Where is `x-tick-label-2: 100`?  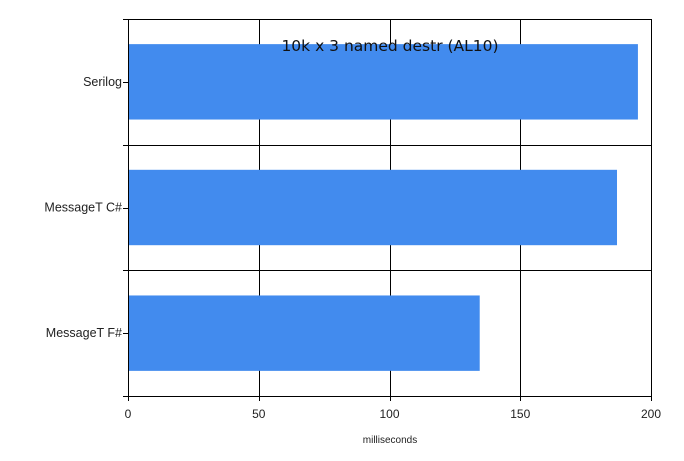
x-tick-label-2: 100 is located at coordinates (389, 414).